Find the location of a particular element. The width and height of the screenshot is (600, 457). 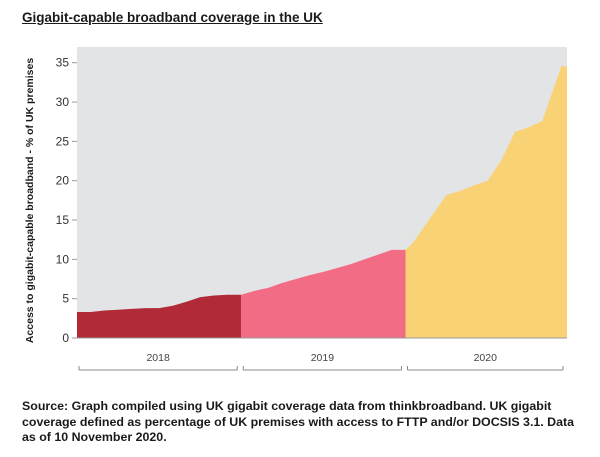

y-tick-label: 25 is located at coordinates (63, 141).